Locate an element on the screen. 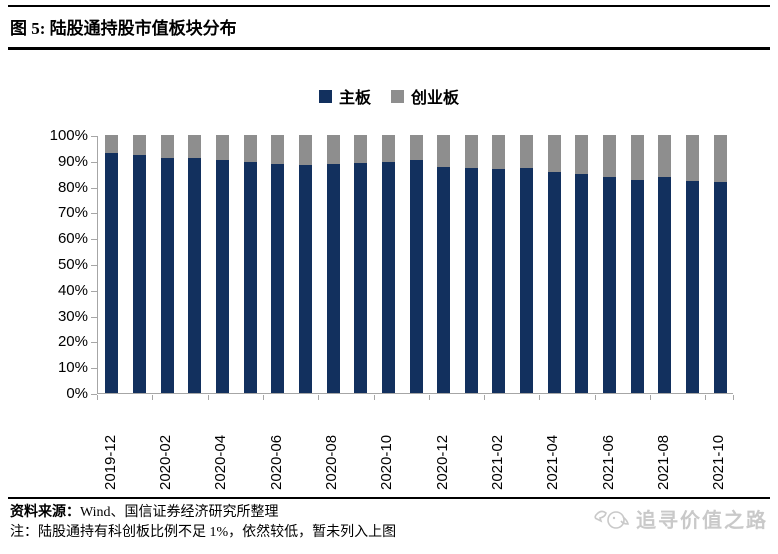 This screenshot has height=554, width=778. chart-legend: 主板 创业板 is located at coordinates (389, 96).